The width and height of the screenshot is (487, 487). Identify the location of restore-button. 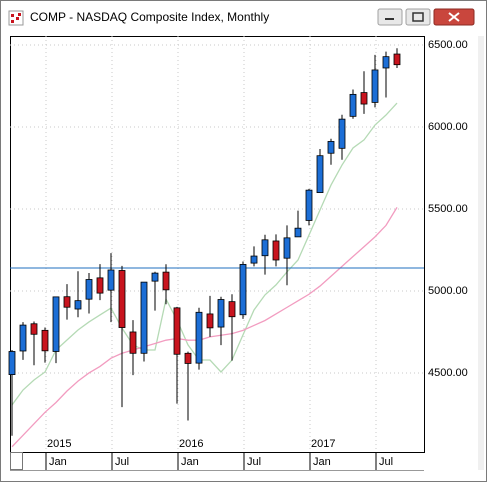
(418, 17).